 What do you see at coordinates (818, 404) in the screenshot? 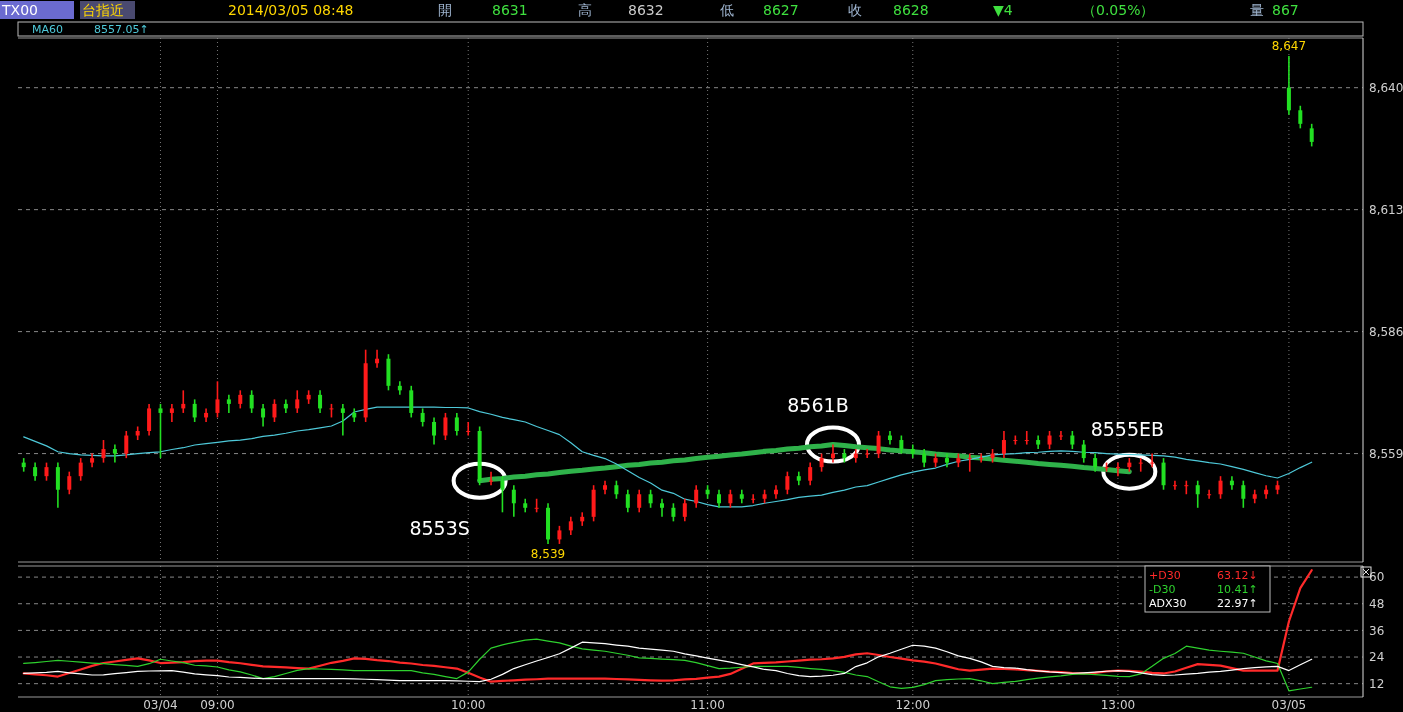
I see `annotation: 8561B` at bounding box center [818, 404].